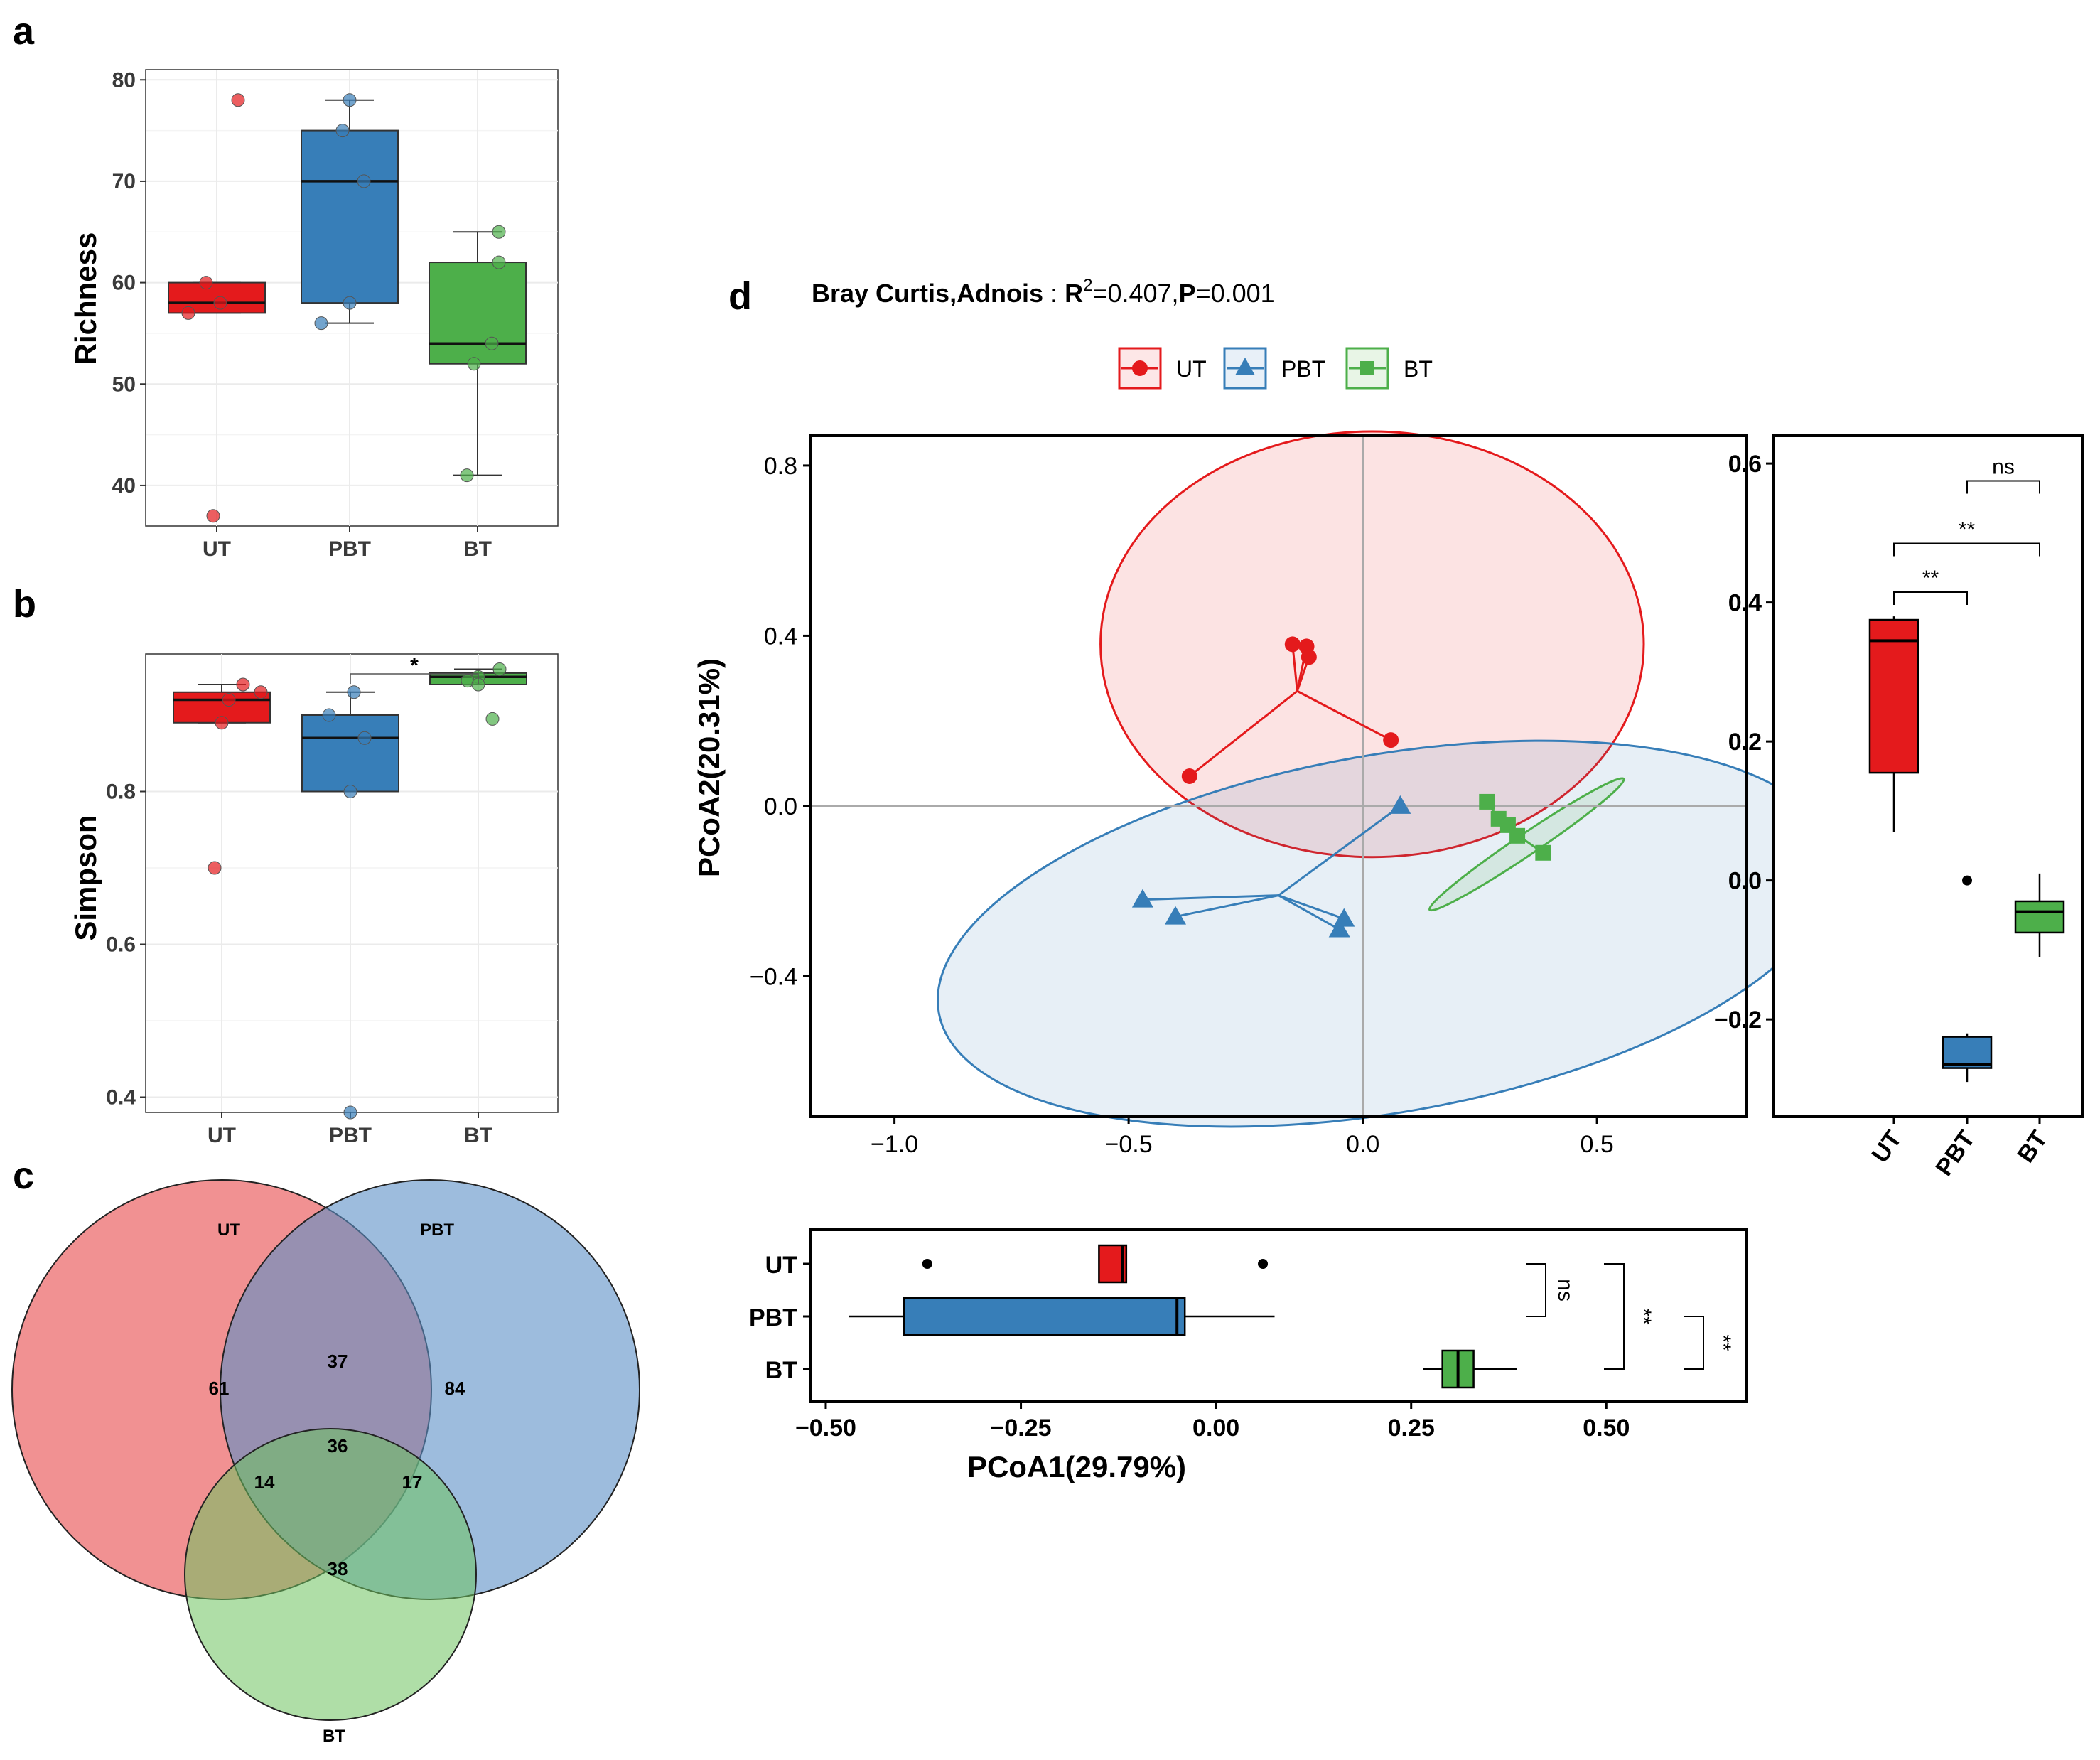 Image resolution: width=2100 pixels, height=1760 pixels. I want to click on pcoa-title: Bray Curtis,Adnois : R2=0.407,P=0.001, so click(1043, 292).